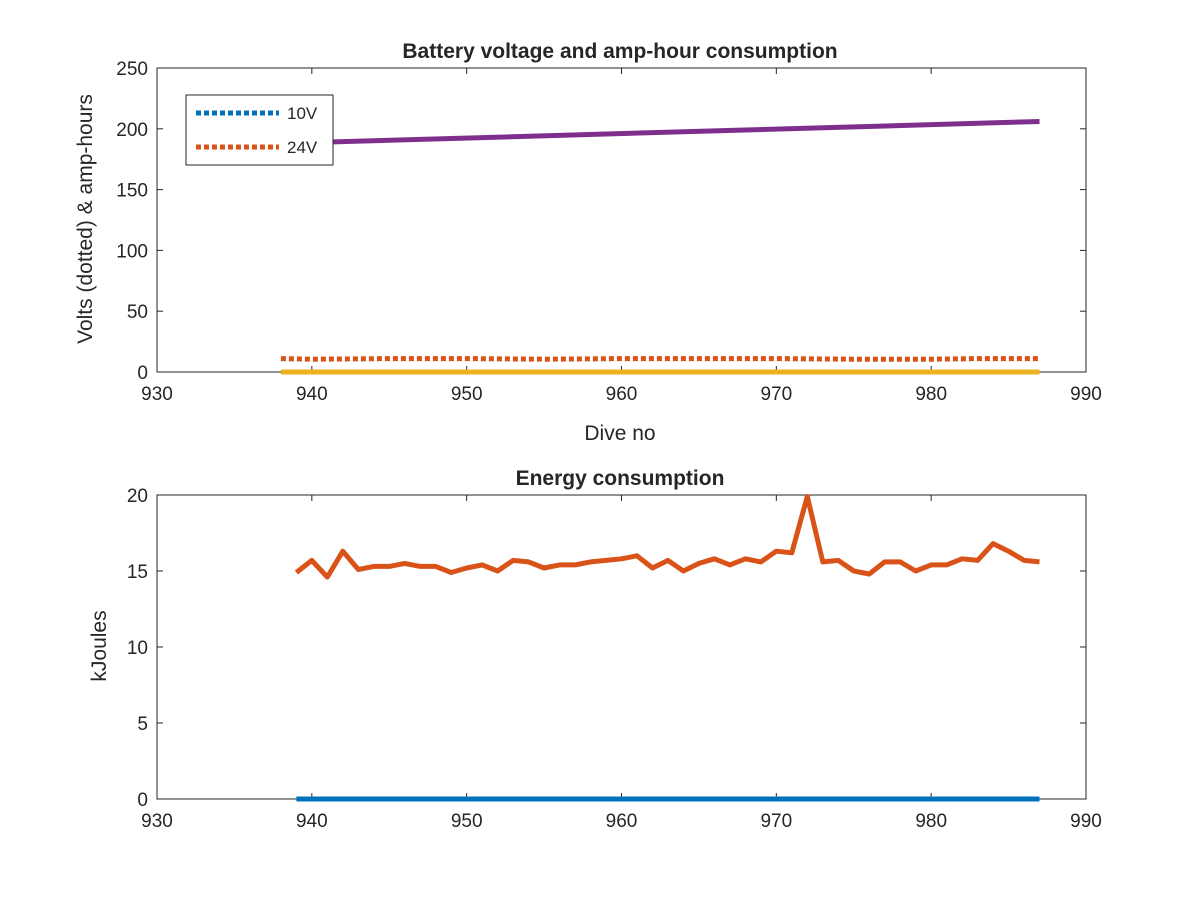 Image resolution: width=1200 pixels, height=900 pixels. Describe the element at coordinates (619, 433) in the screenshot. I see `x-axis-label: Dive no` at that location.